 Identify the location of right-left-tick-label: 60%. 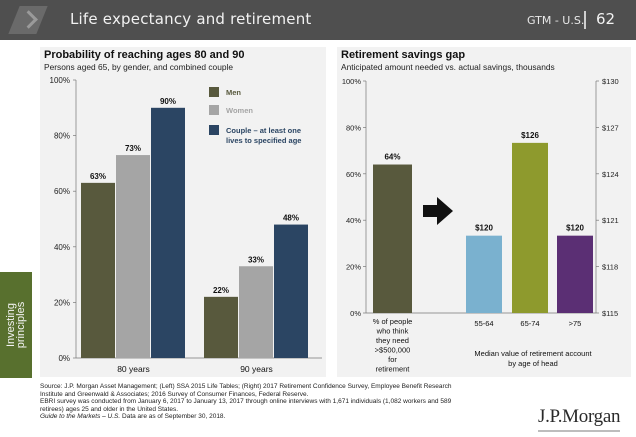
(353, 174).